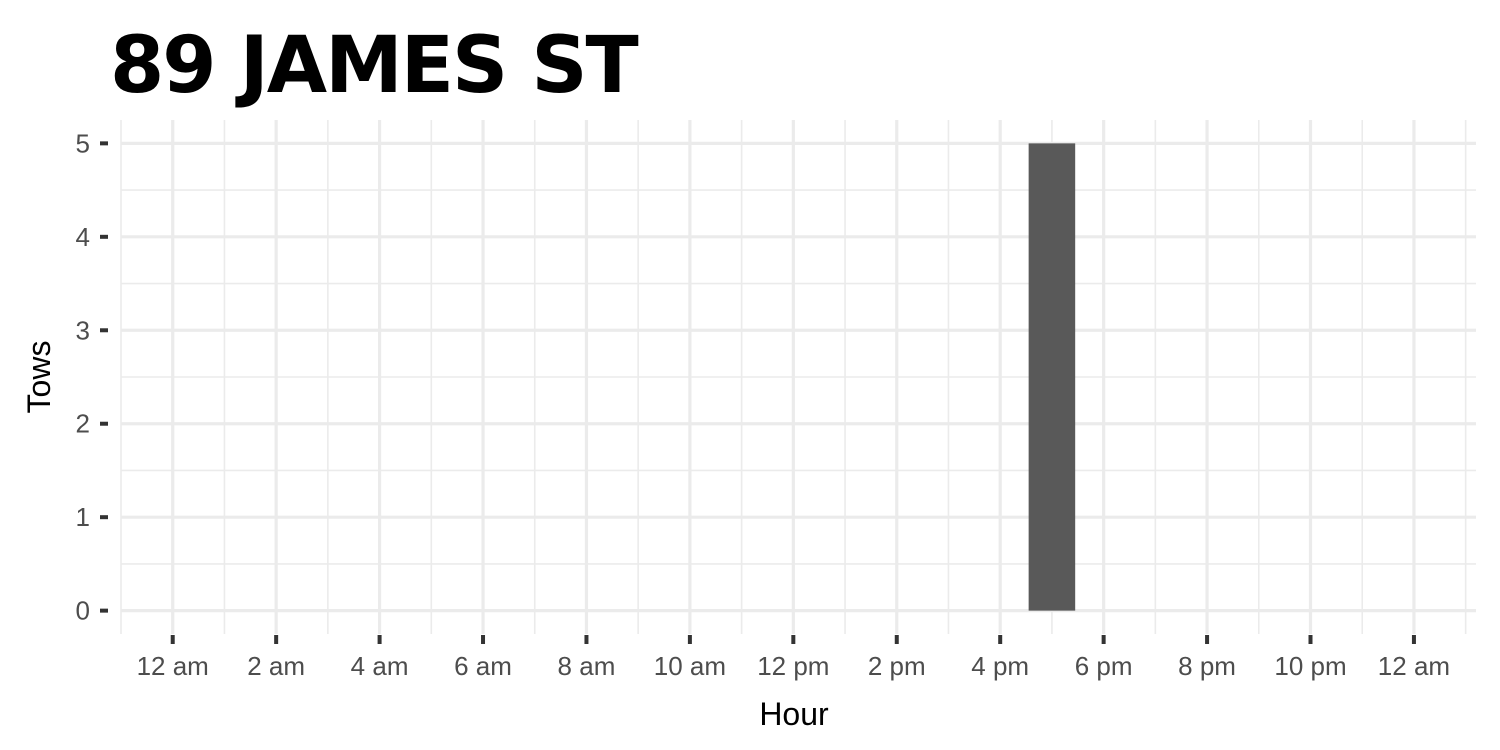 This screenshot has width=1500, height=750. I want to click on y-tick-label: 0, so click(83, 611).